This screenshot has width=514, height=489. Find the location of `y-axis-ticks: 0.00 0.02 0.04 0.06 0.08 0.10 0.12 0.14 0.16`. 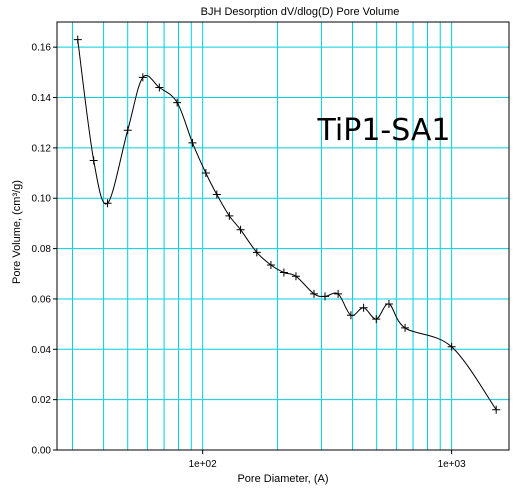

y-axis-ticks: 0.00 0.02 0.04 0.06 0.08 0.10 0.12 0.14 0.16 is located at coordinates (44, 250).